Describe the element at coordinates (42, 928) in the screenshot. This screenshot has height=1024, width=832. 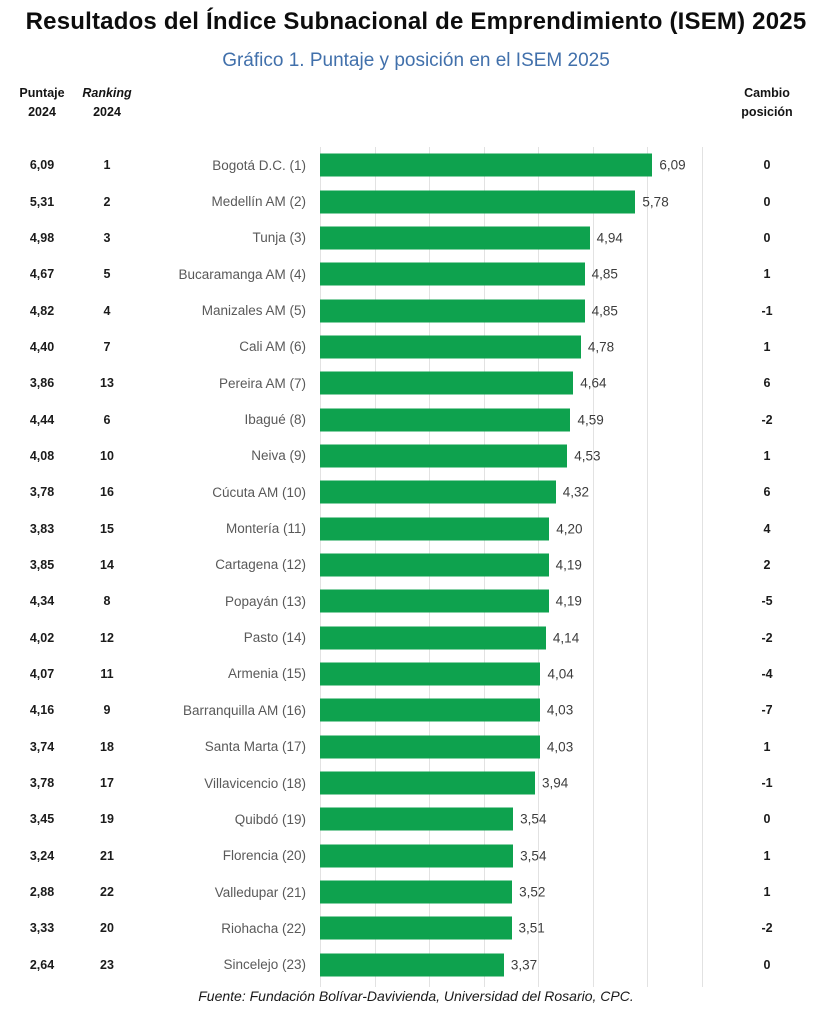
I see `puntaje-2024-value: 3,33` at that location.